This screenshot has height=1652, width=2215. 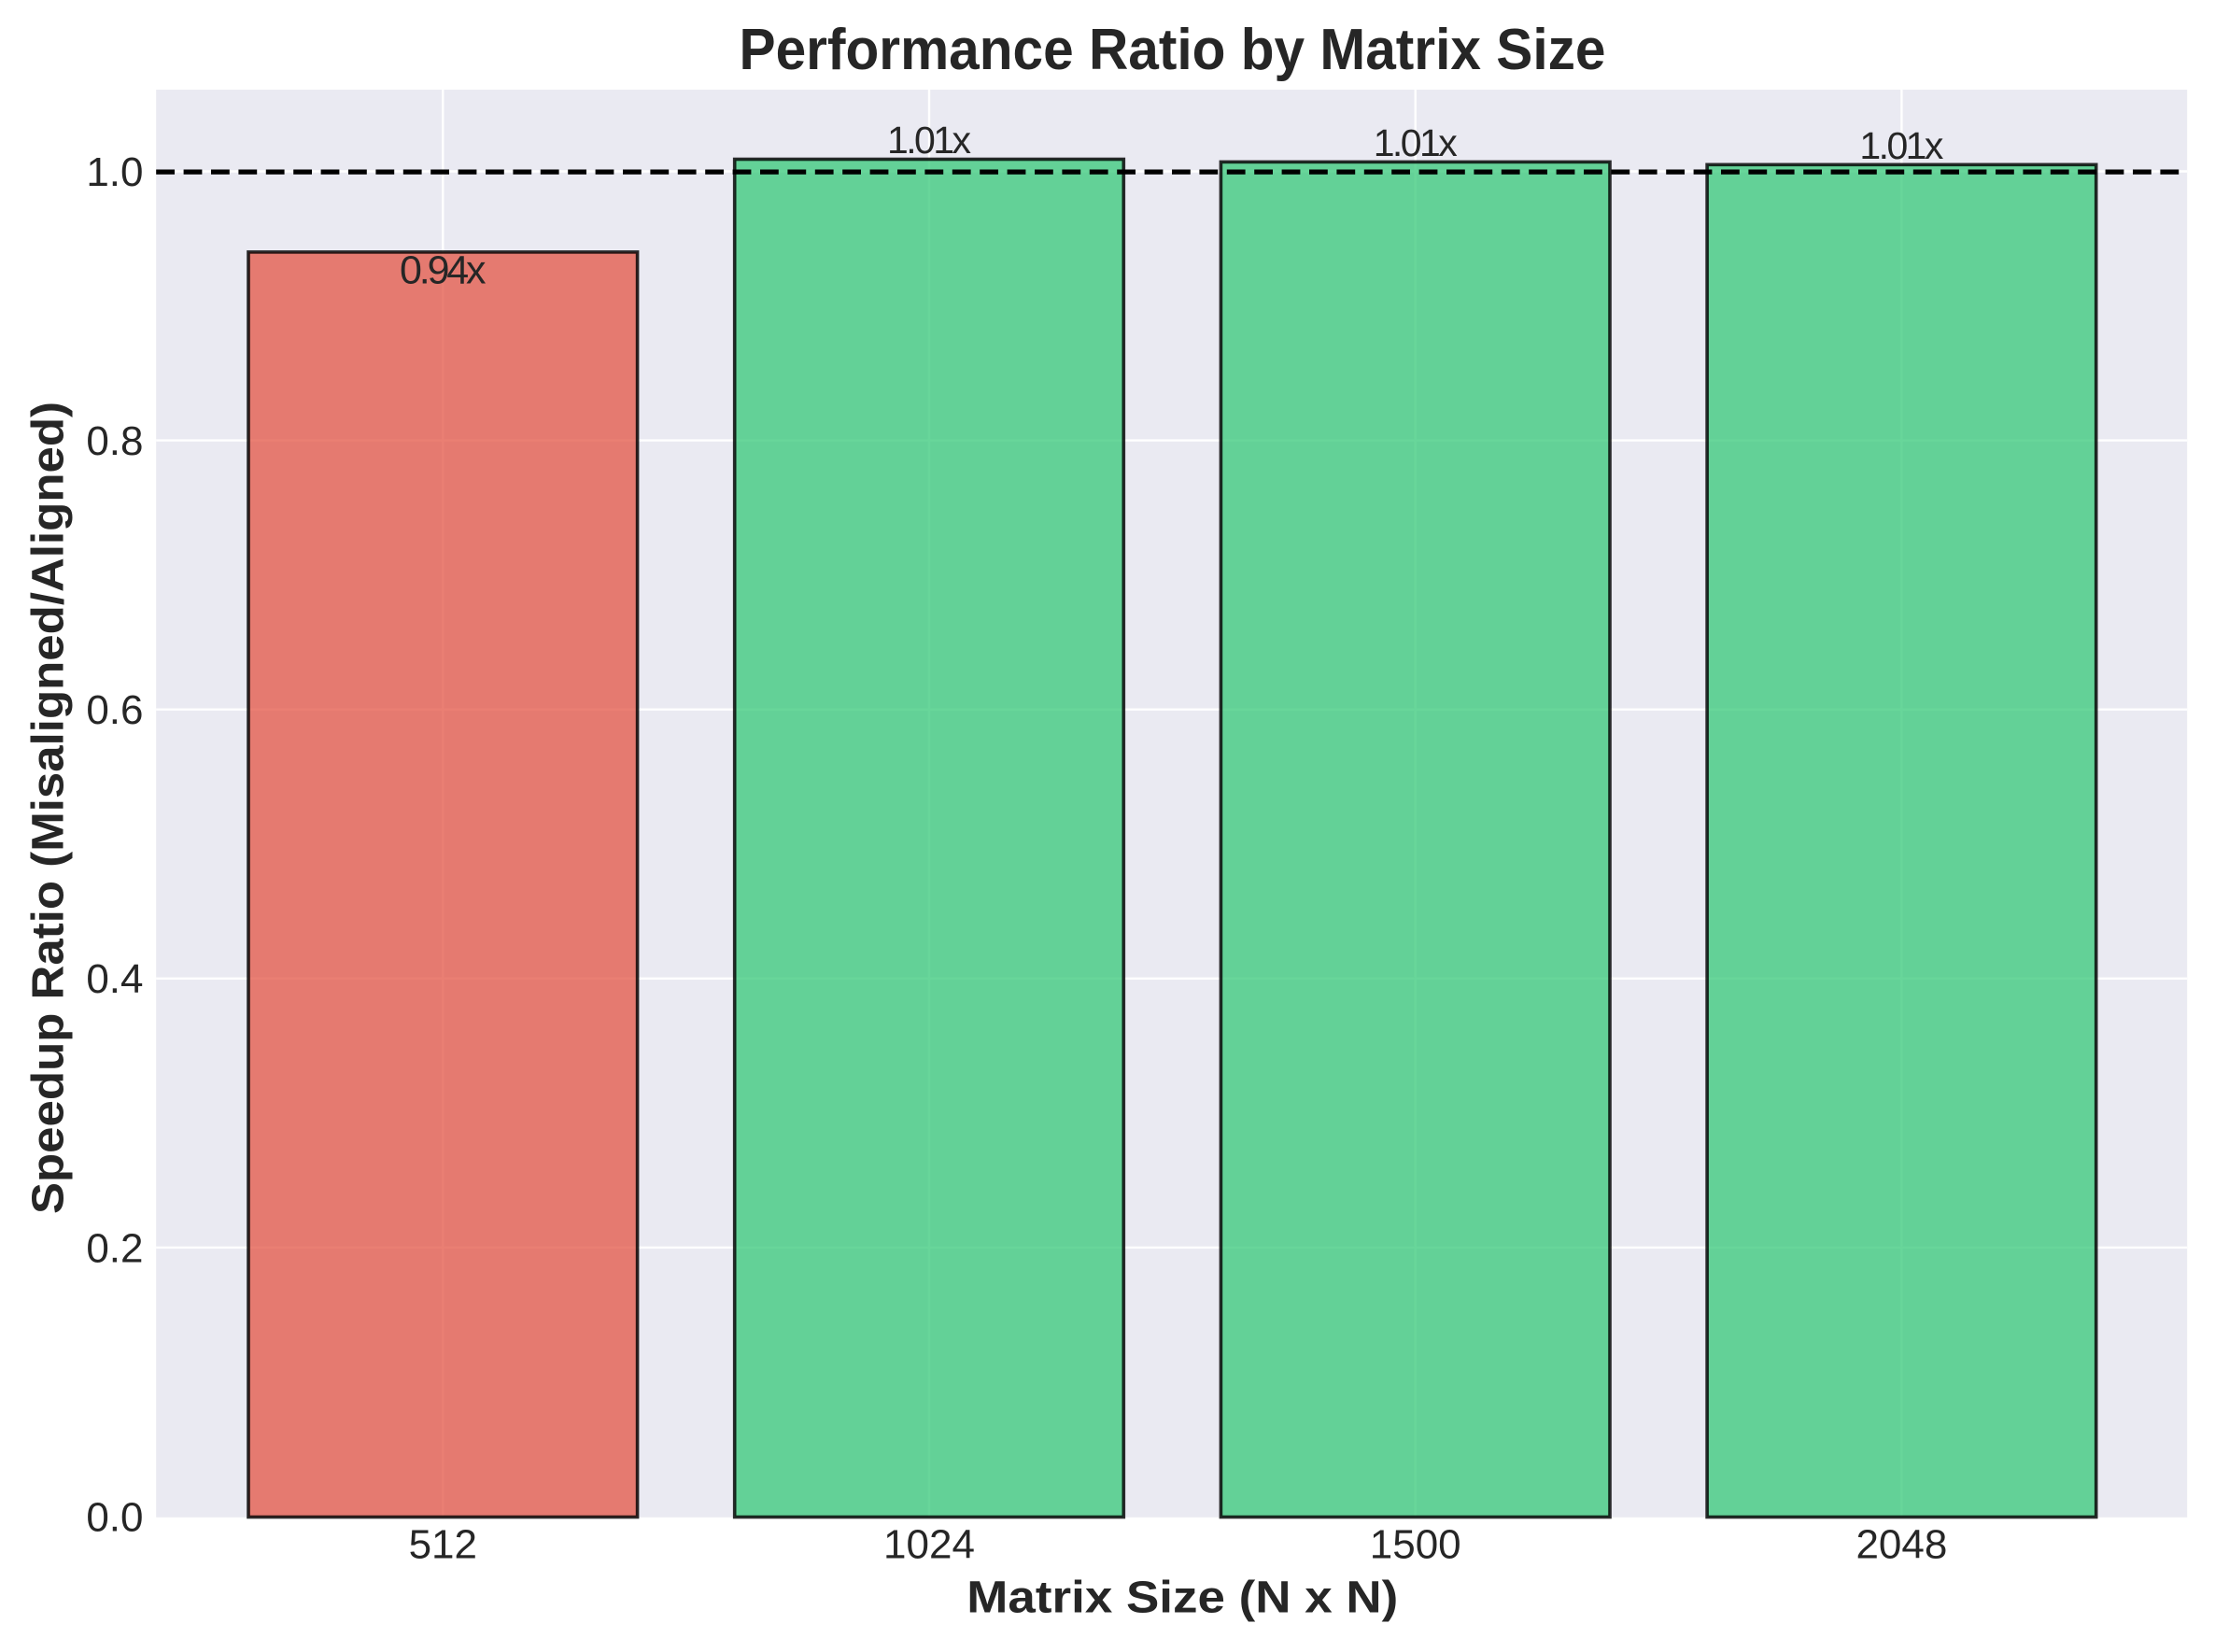 I want to click on svg-text: 0.94x, so click(x=443, y=270).